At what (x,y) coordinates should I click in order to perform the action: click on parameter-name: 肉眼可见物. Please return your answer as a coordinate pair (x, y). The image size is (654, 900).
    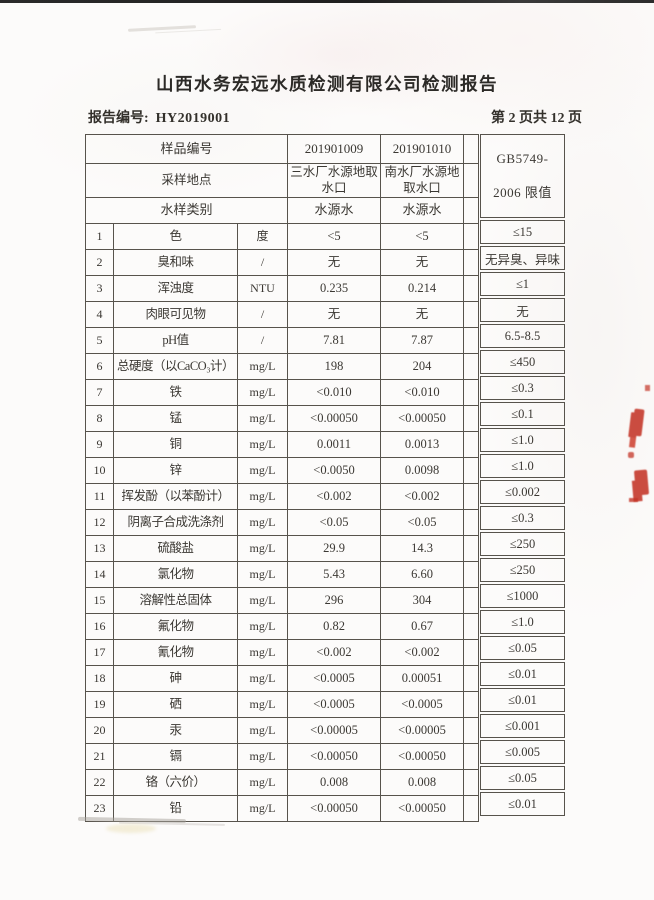
    Looking at the image, I should click on (175, 314).